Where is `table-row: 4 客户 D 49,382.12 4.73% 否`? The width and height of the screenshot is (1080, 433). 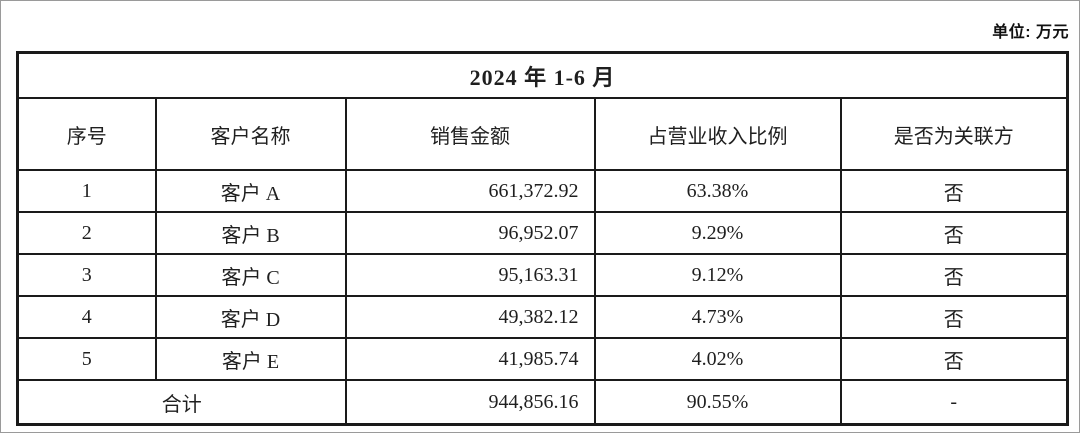
table-row: 4 客户 D 49,382.12 4.73% 否 is located at coordinates (542, 317).